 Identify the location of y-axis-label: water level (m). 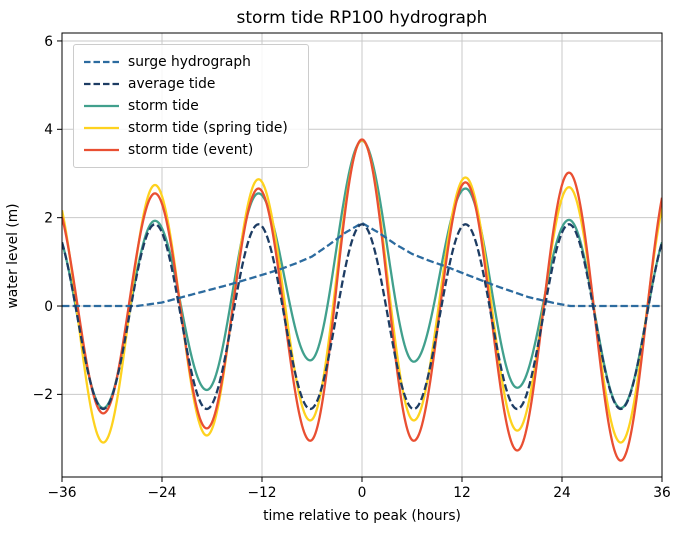
(13, 256).